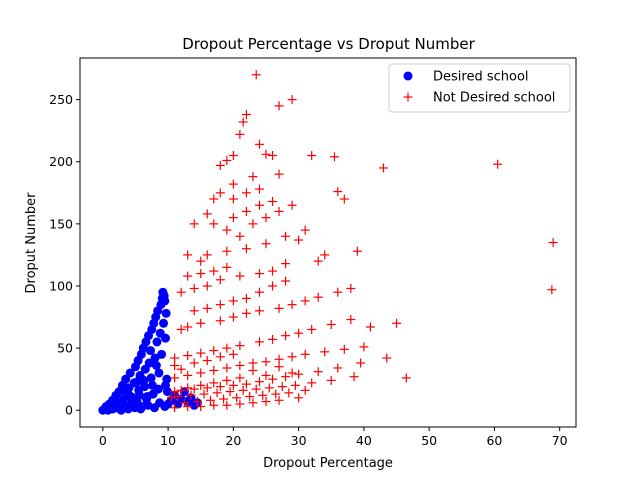 The height and width of the screenshot is (480, 640). Describe the element at coordinates (61, 285) in the screenshot. I see `y-tick-label: 100` at that location.